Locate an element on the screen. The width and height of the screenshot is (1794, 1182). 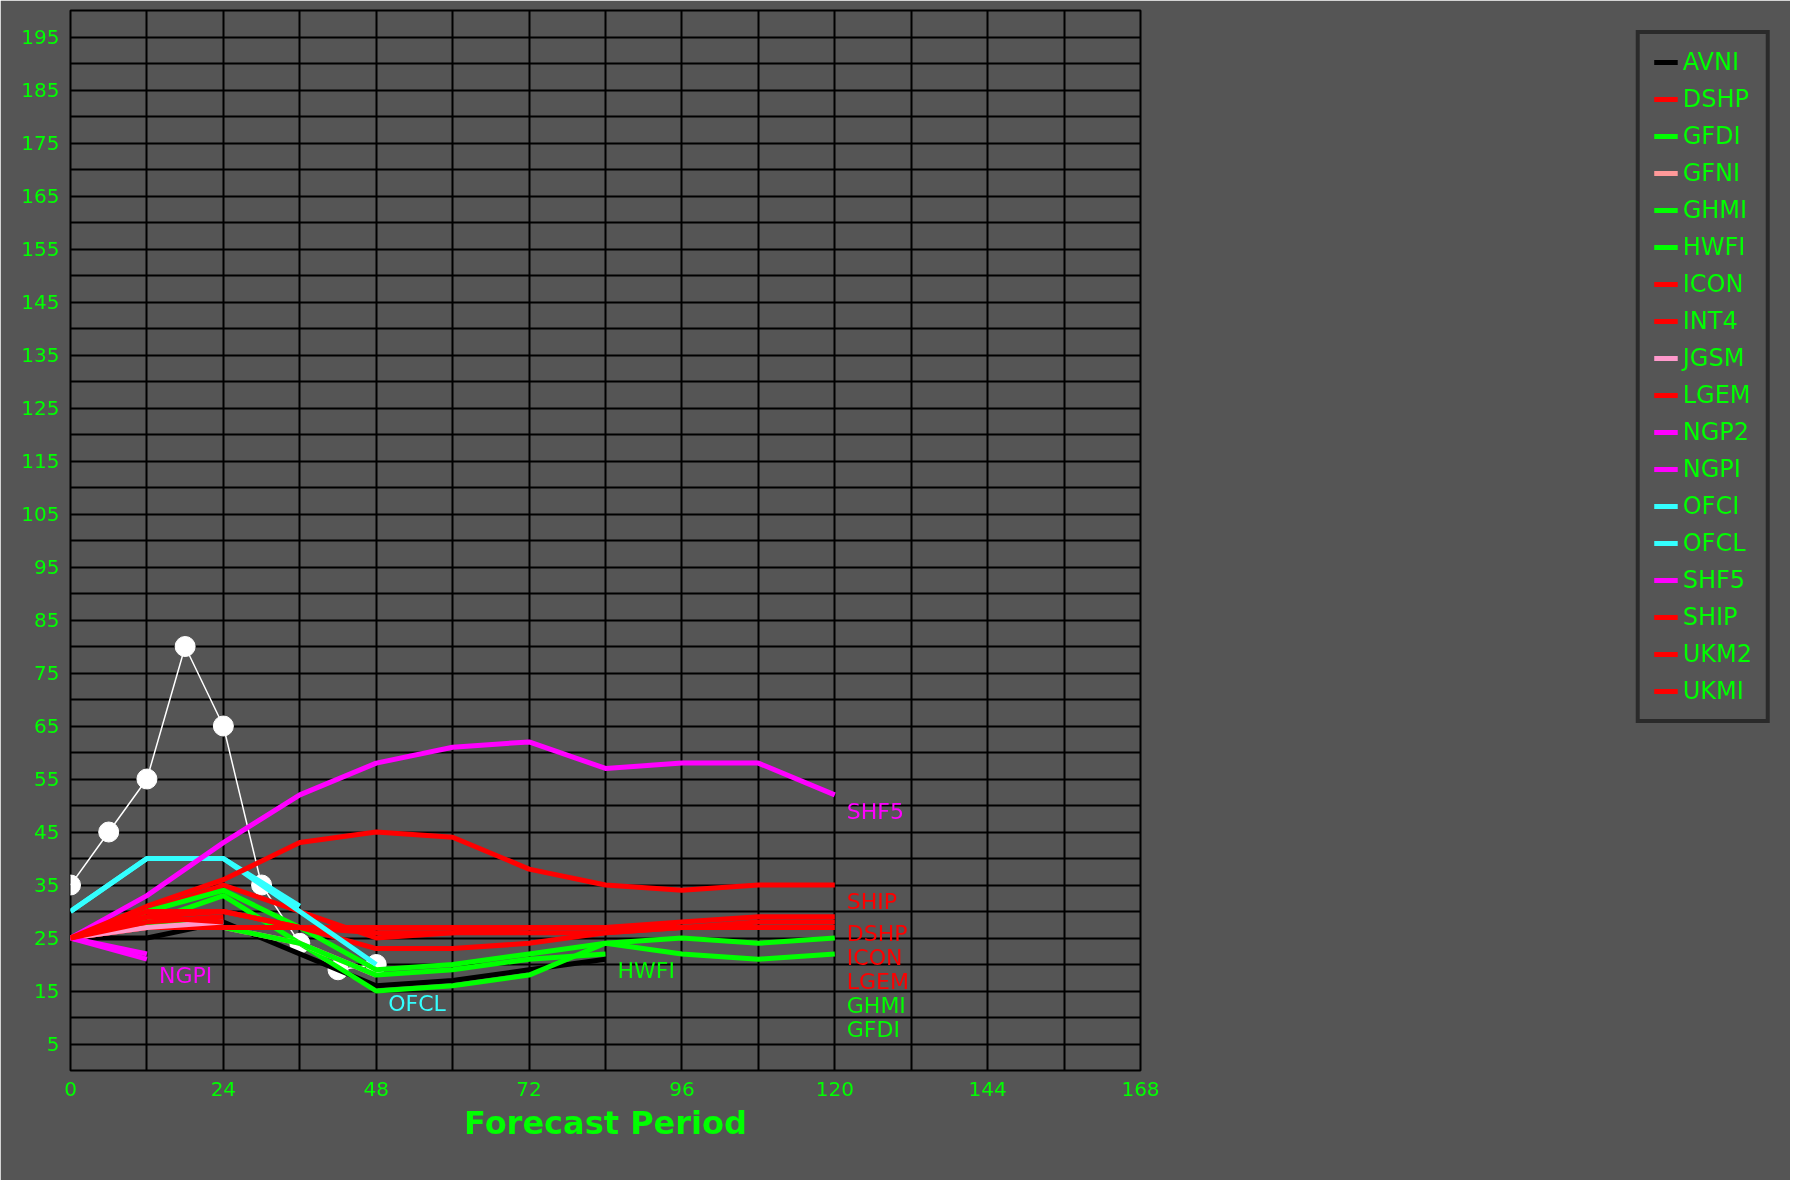
x-tick-label: 96 is located at coordinates (682, 1088).